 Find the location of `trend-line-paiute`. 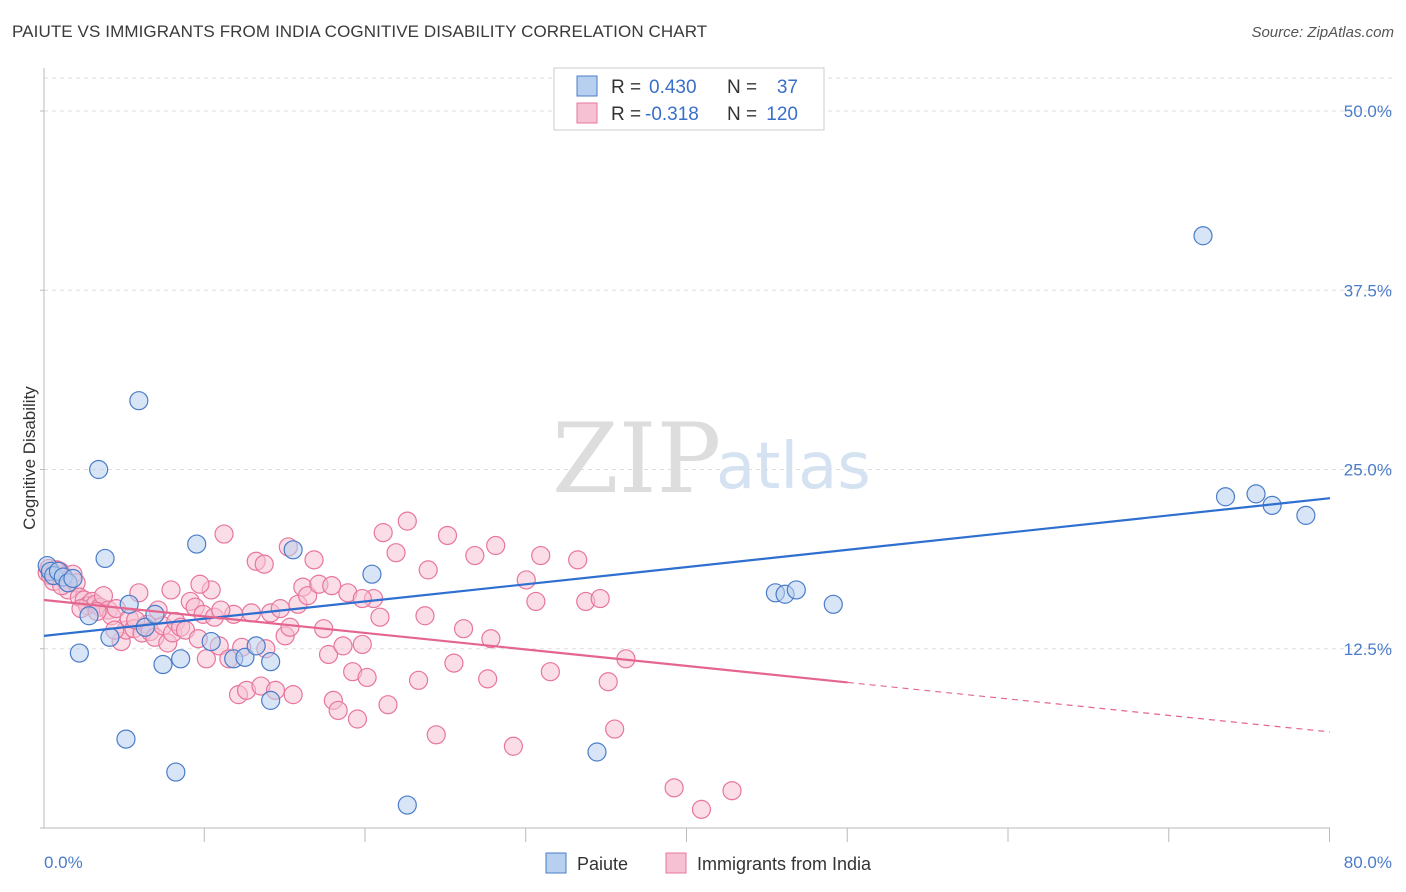

trend-line-paiute is located at coordinates (687, 567).